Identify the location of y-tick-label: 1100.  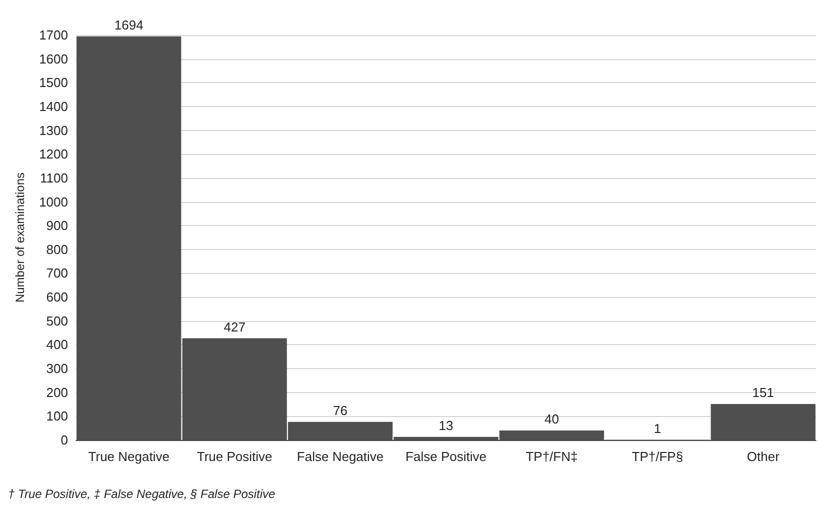
(54, 178).